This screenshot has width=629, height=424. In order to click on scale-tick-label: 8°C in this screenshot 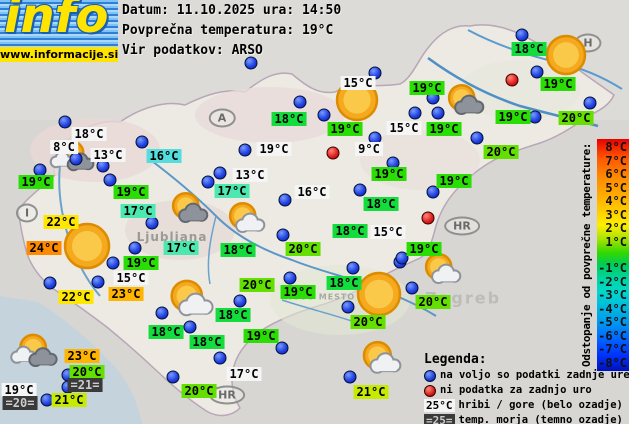, I will do `click(616, 147)`.